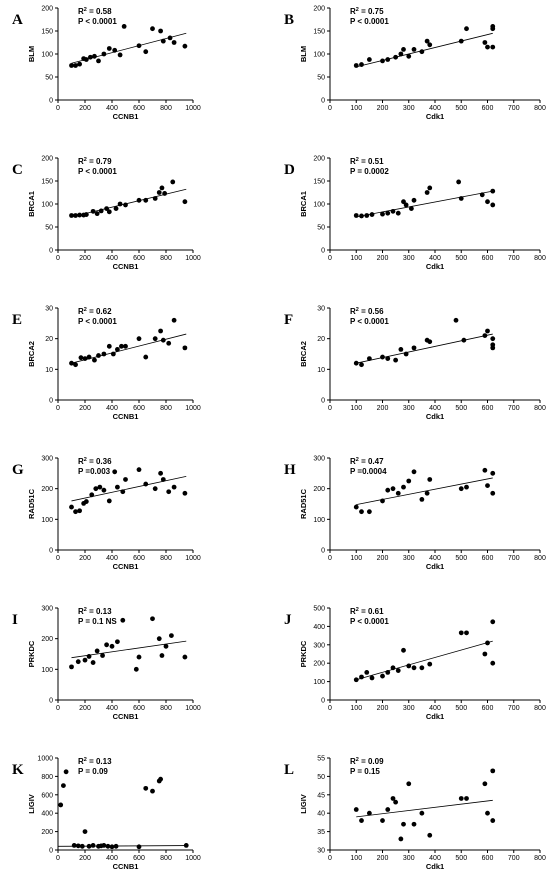 The image size is (550, 891). Describe the element at coordinates (49, 370) in the screenshot. I see `y-tick-label: 10` at that location.